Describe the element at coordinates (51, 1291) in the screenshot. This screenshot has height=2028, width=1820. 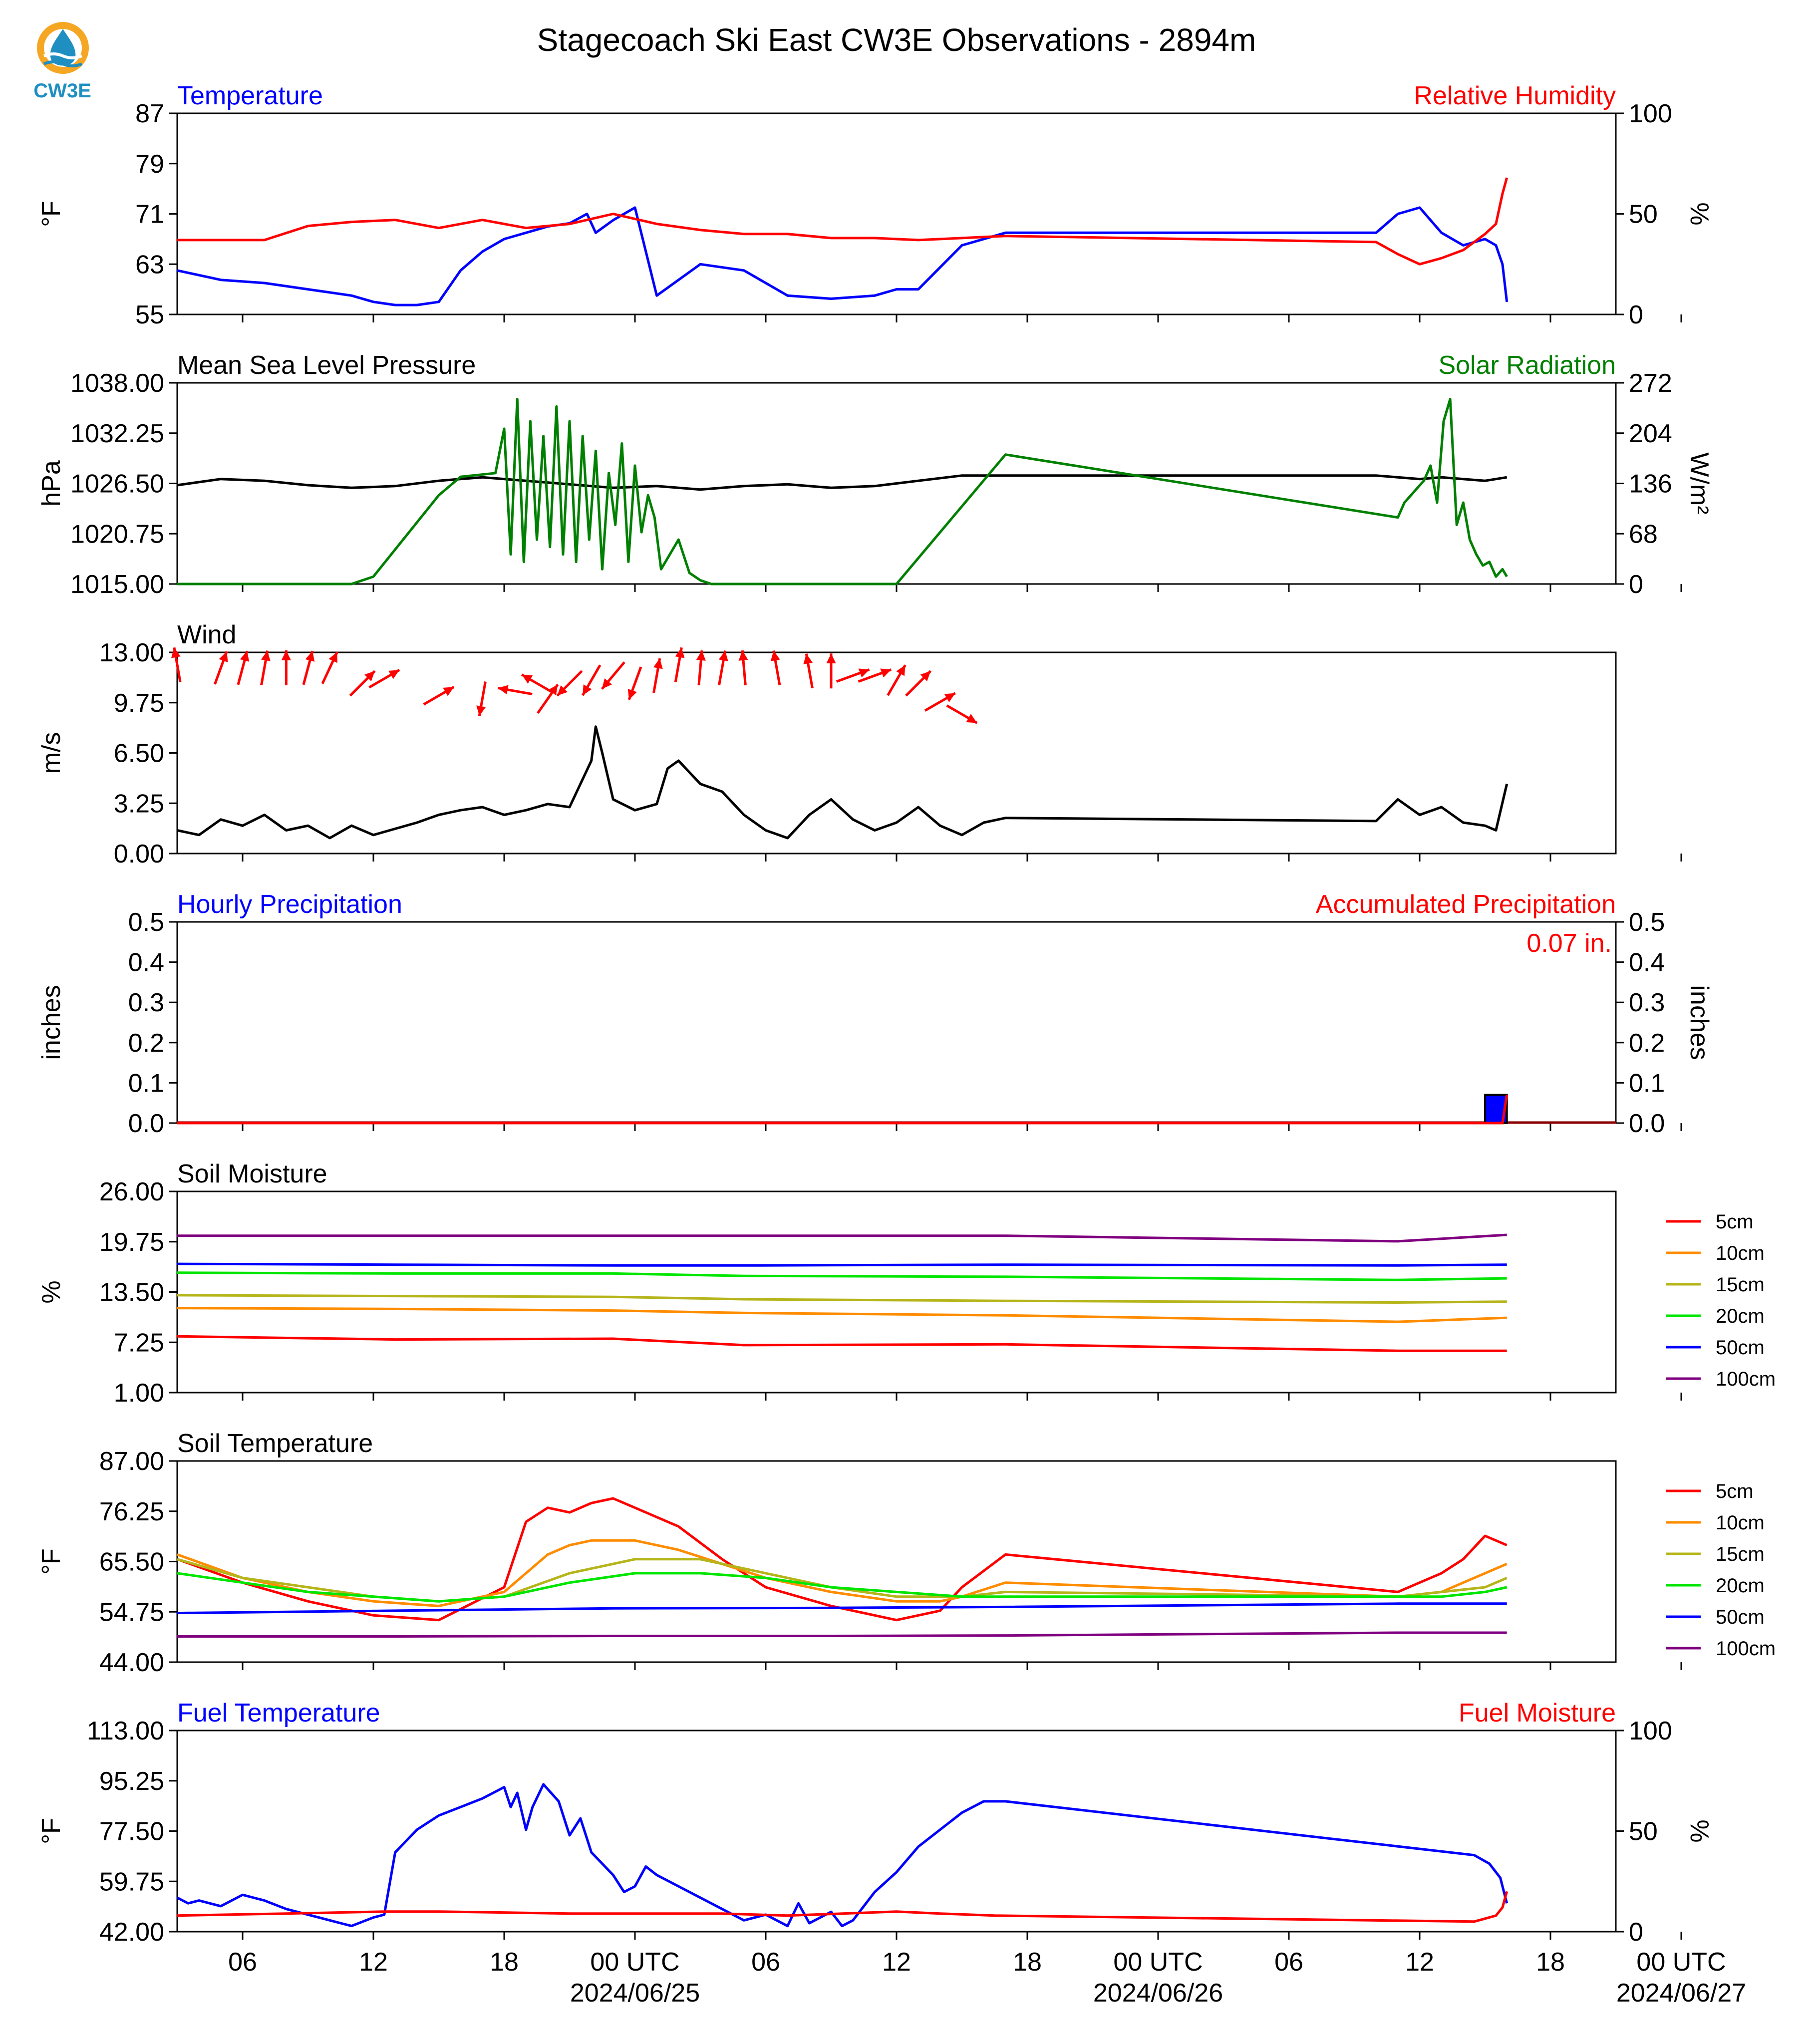
I see `y-axis-label: %` at that location.